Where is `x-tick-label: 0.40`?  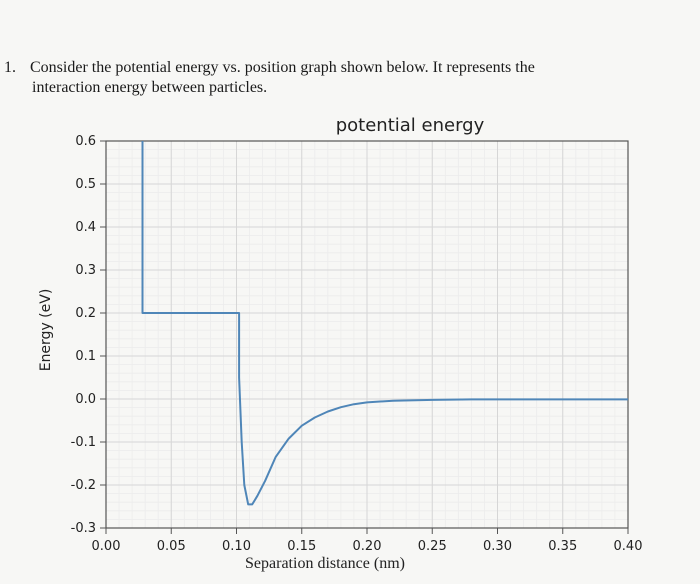
x-tick-label: 0.40 is located at coordinates (628, 546).